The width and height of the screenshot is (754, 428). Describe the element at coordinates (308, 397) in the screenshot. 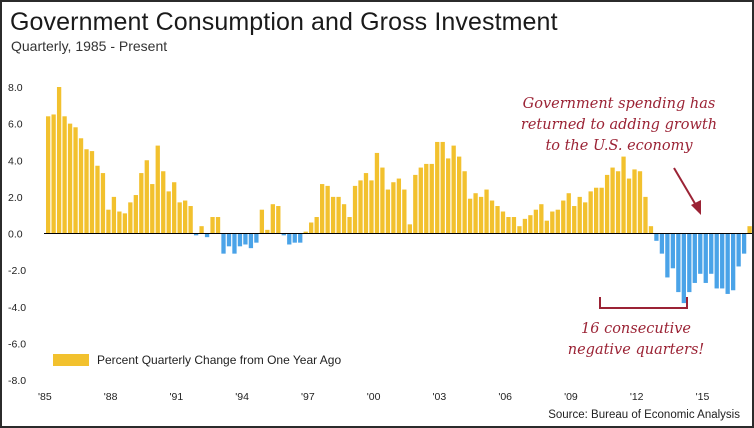

I see `x-tick-label: '97` at that location.